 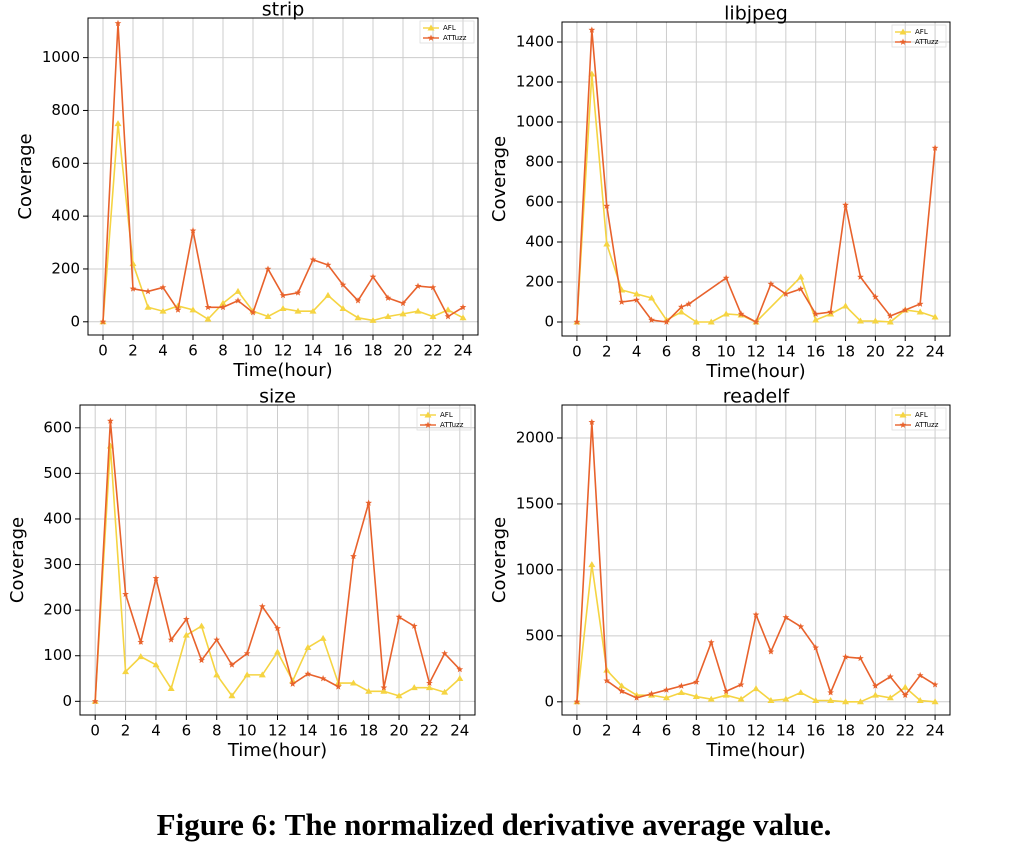 What do you see at coordinates (607, 352) in the screenshot?
I see `x-tick-label: 2` at bounding box center [607, 352].